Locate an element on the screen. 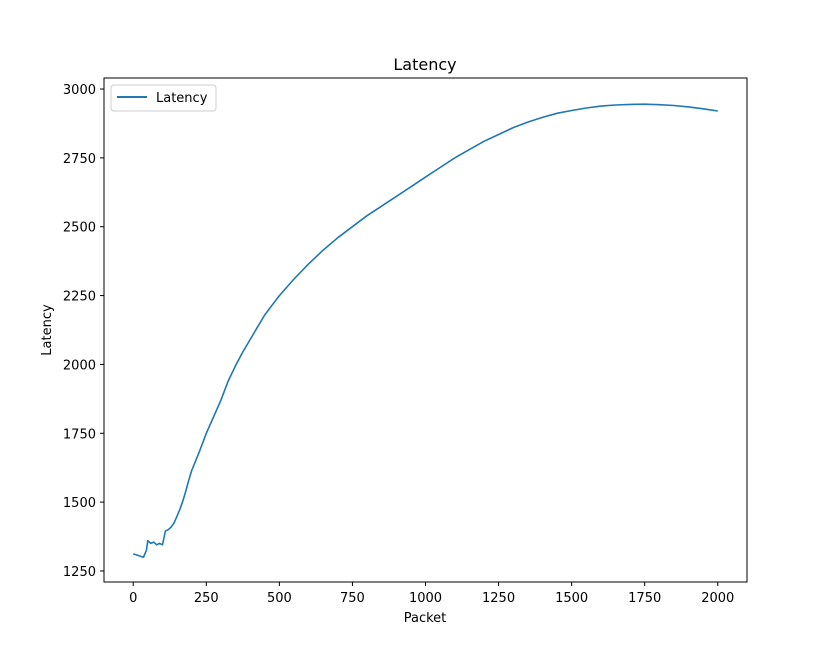 Image resolution: width=830 pixels, height=658 pixels. y-tick-label: 1750 is located at coordinates (79, 434).